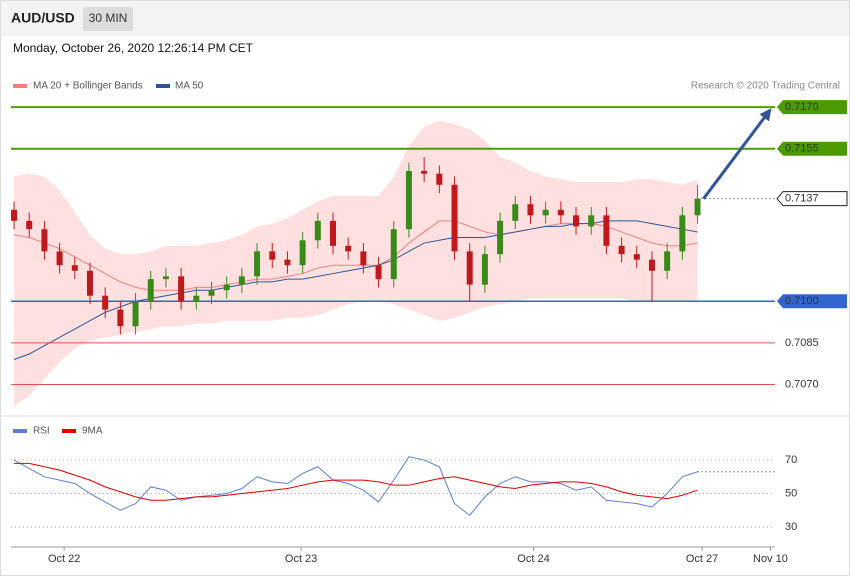  Describe the element at coordinates (802, 199) in the screenshot. I see `price-tag-label: 0.7137` at that location.